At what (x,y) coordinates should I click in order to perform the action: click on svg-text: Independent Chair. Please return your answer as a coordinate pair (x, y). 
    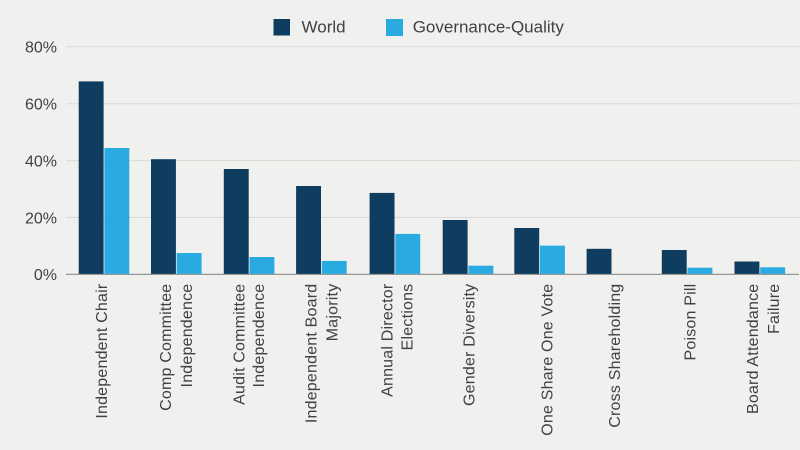
    Looking at the image, I should click on (102, 351).